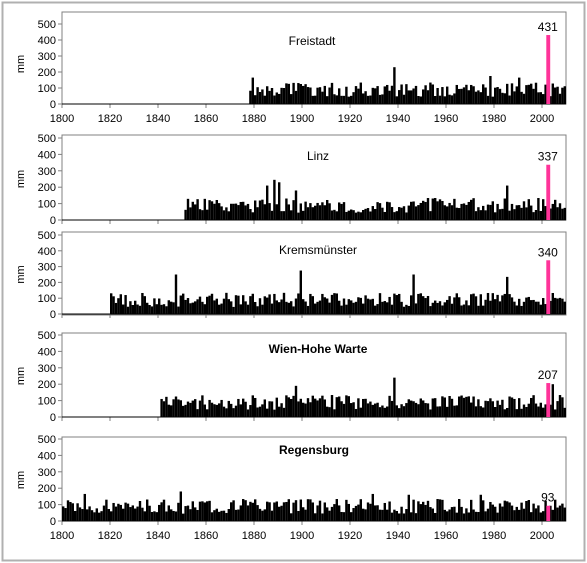  What do you see at coordinates (206, 119) in the screenshot?
I see `x-tick-label: 1860` at bounding box center [206, 119].